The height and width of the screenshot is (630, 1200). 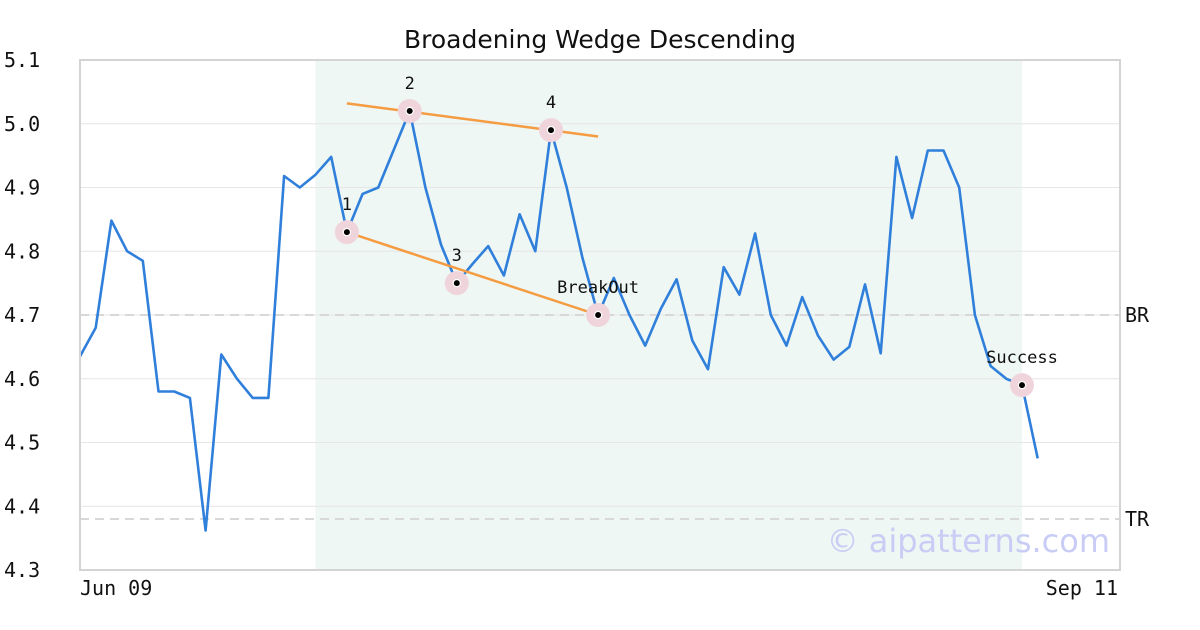 What do you see at coordinates (22, 315) in the screenshot?
I see `y-tick-label: 4.7` at bounding box center [22, 315].